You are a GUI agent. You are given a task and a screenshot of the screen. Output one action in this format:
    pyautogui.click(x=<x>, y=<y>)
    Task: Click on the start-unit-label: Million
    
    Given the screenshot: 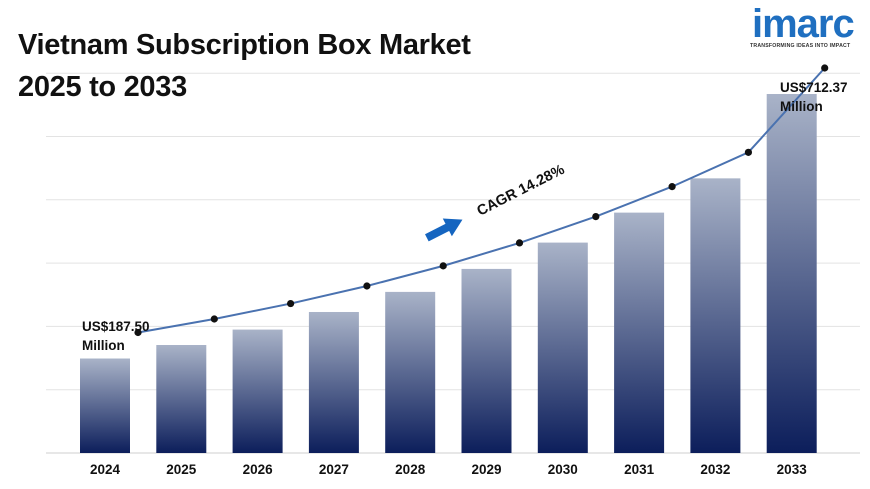 What is the action you would take?
    pyautogui.click(x=103, y=345)
    